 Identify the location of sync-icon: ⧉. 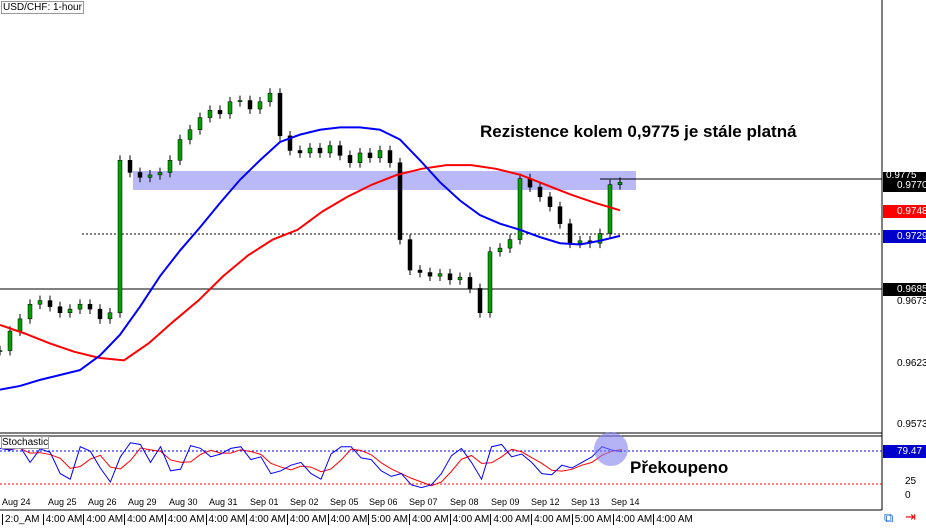
(889, 517).